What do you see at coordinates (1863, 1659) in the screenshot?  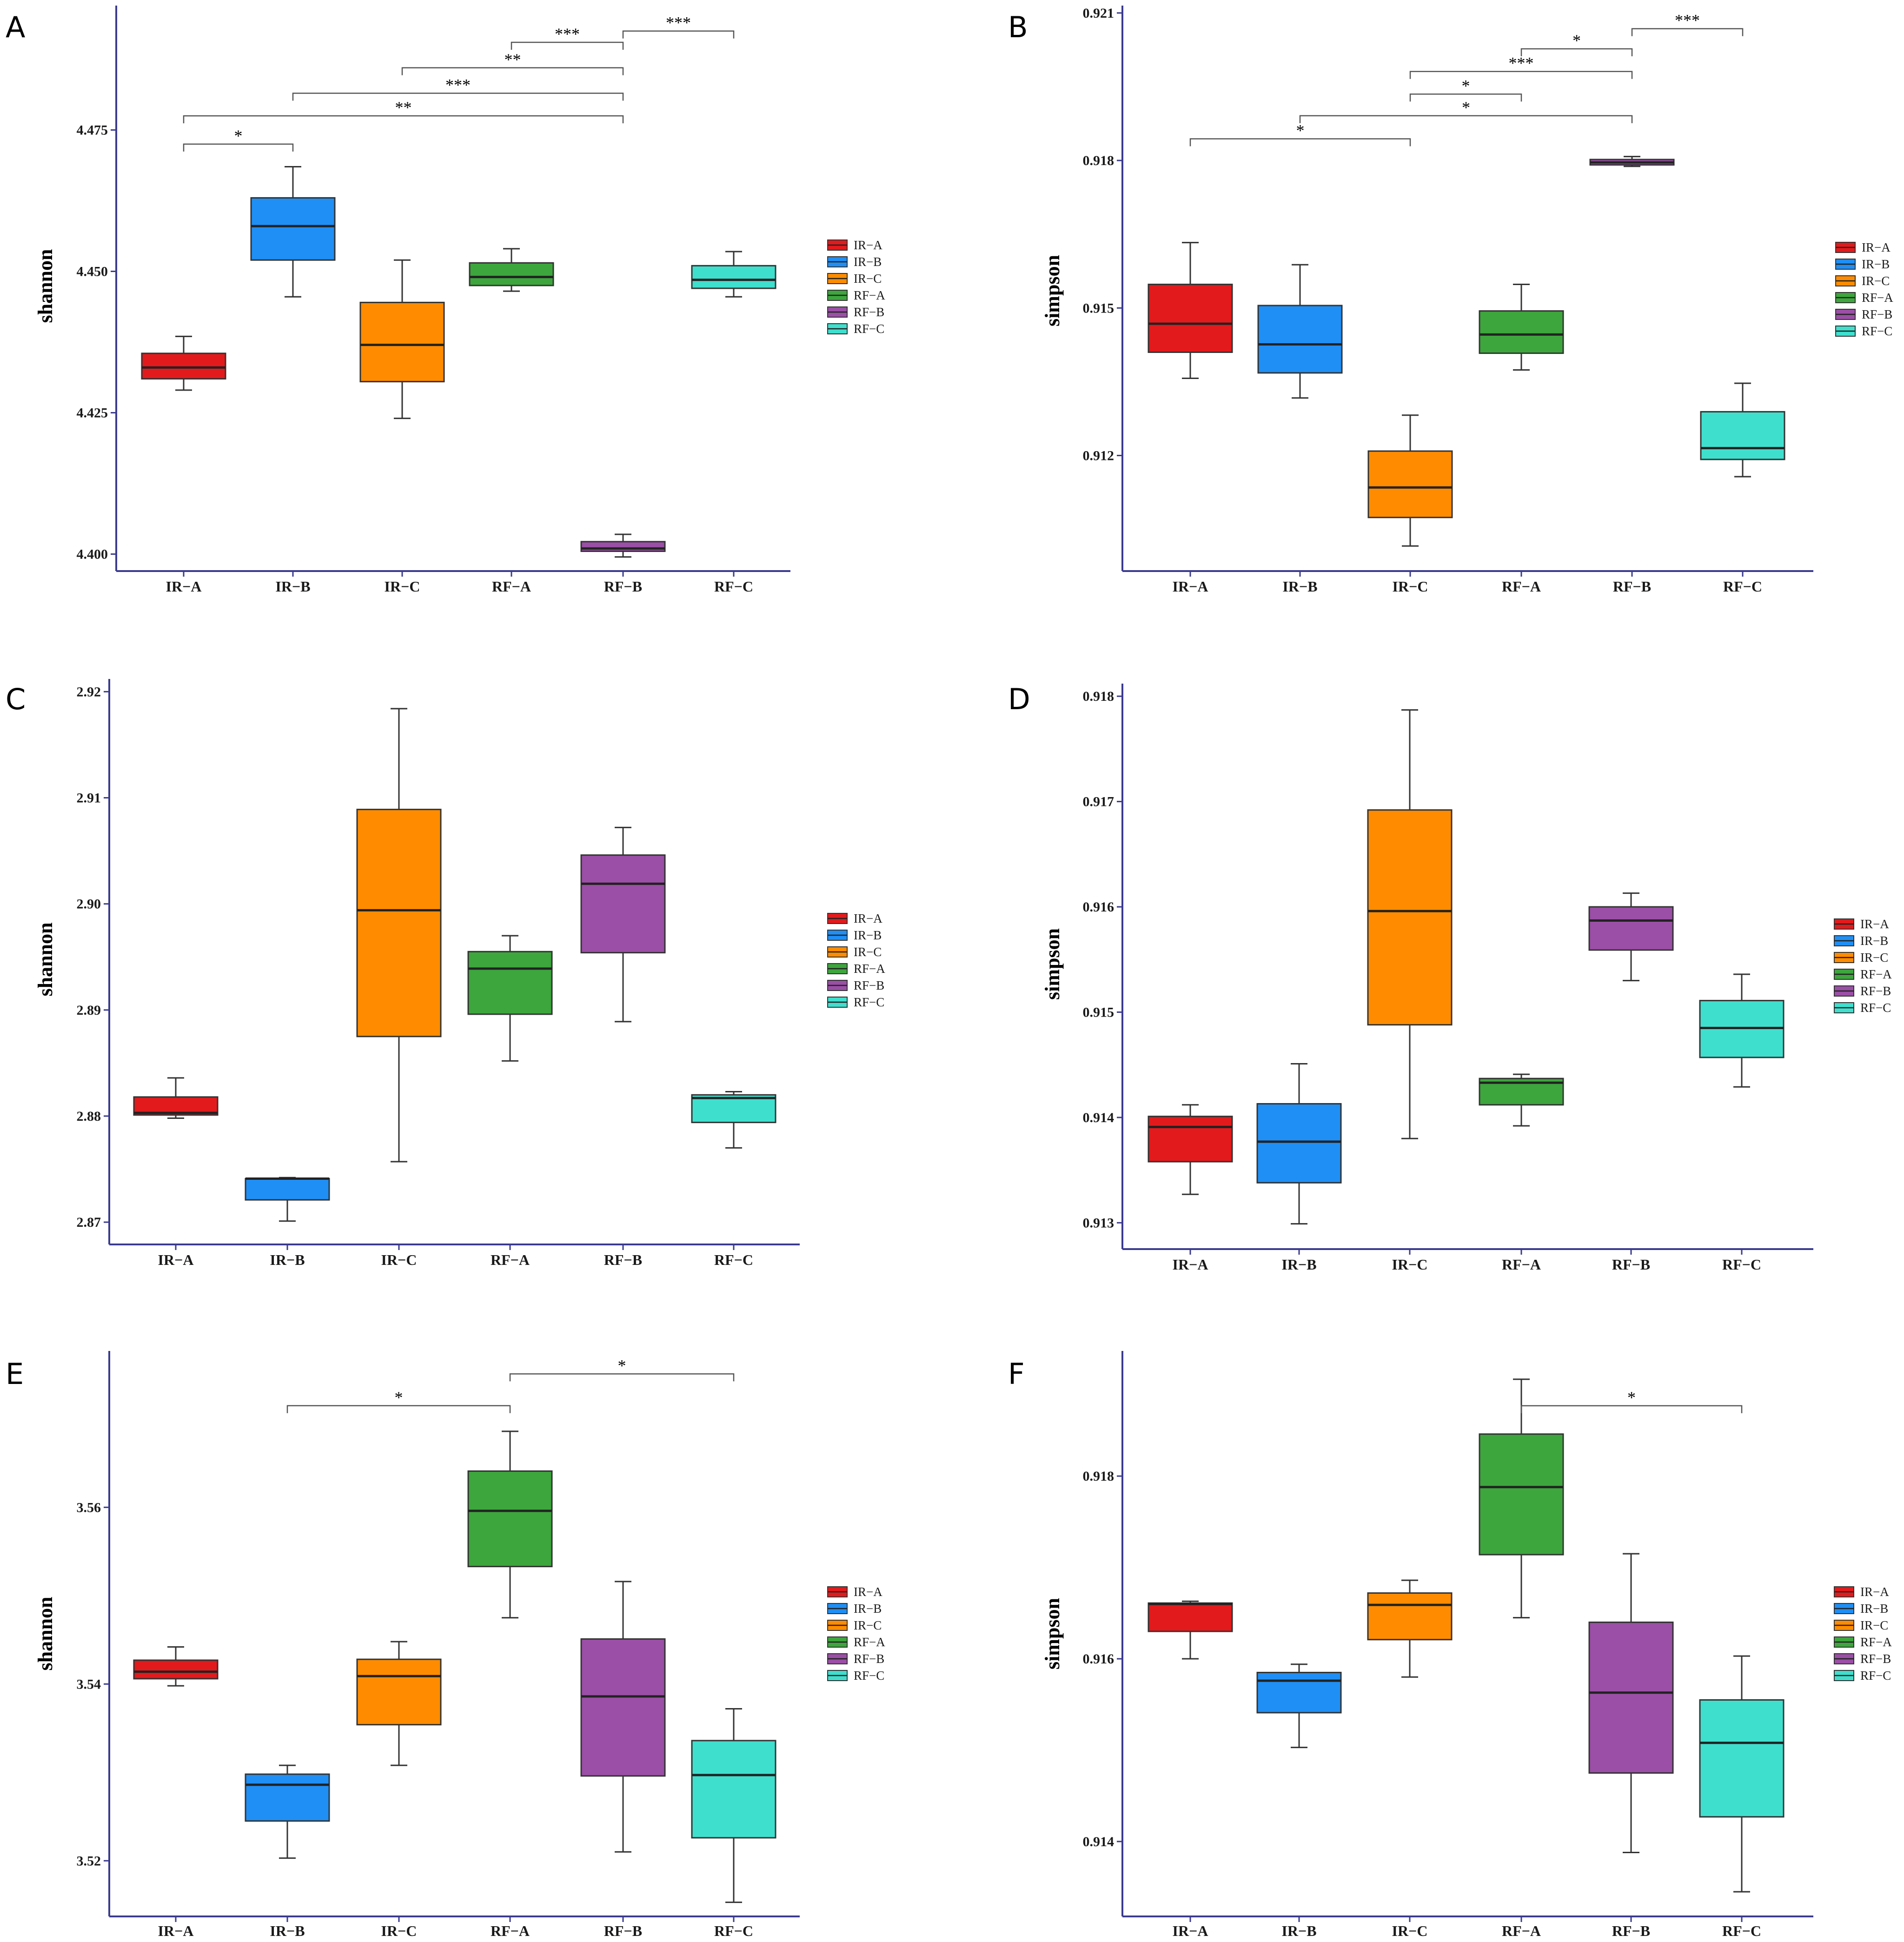 I see `legend-item: RF−B` at bounding box center [1863, 1659].